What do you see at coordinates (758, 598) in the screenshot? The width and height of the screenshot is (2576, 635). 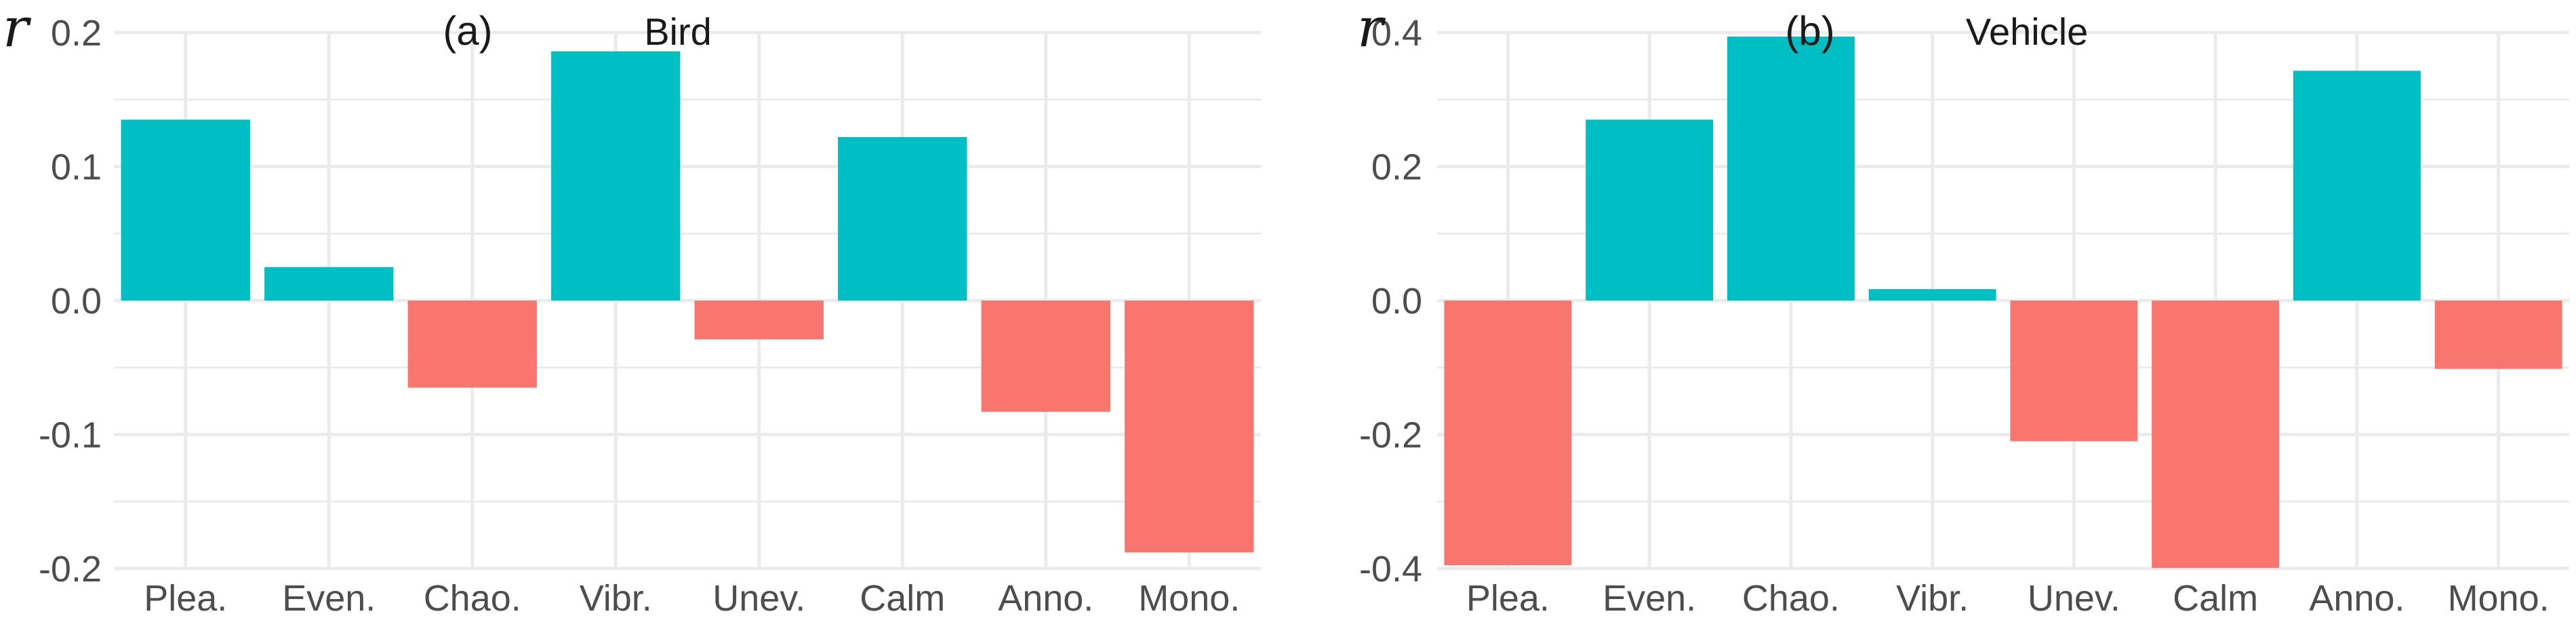 I see `panel-a-x-tick-label: Unev.` at bounding box center [758, 598].